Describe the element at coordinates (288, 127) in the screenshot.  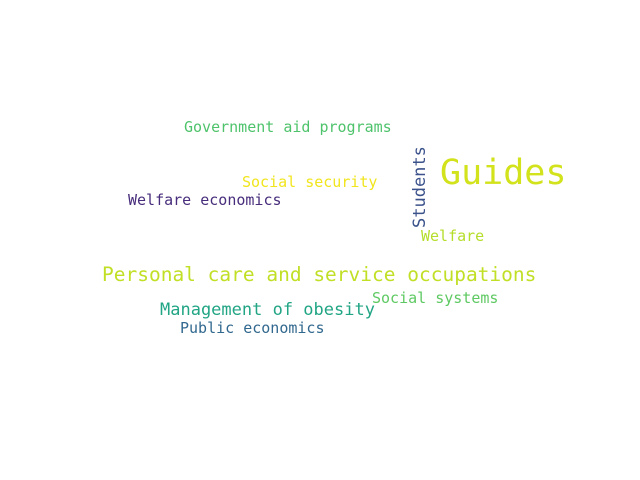
I see `word-government-aid-programs: Government aid programs` at that location.